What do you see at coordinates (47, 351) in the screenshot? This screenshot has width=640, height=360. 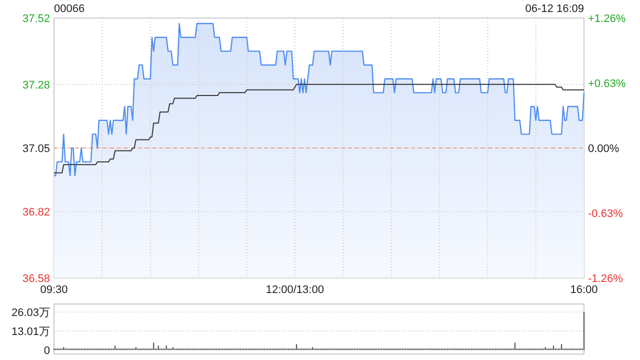 I see `y-tick-label: 0` at bounding box center [47, 351].